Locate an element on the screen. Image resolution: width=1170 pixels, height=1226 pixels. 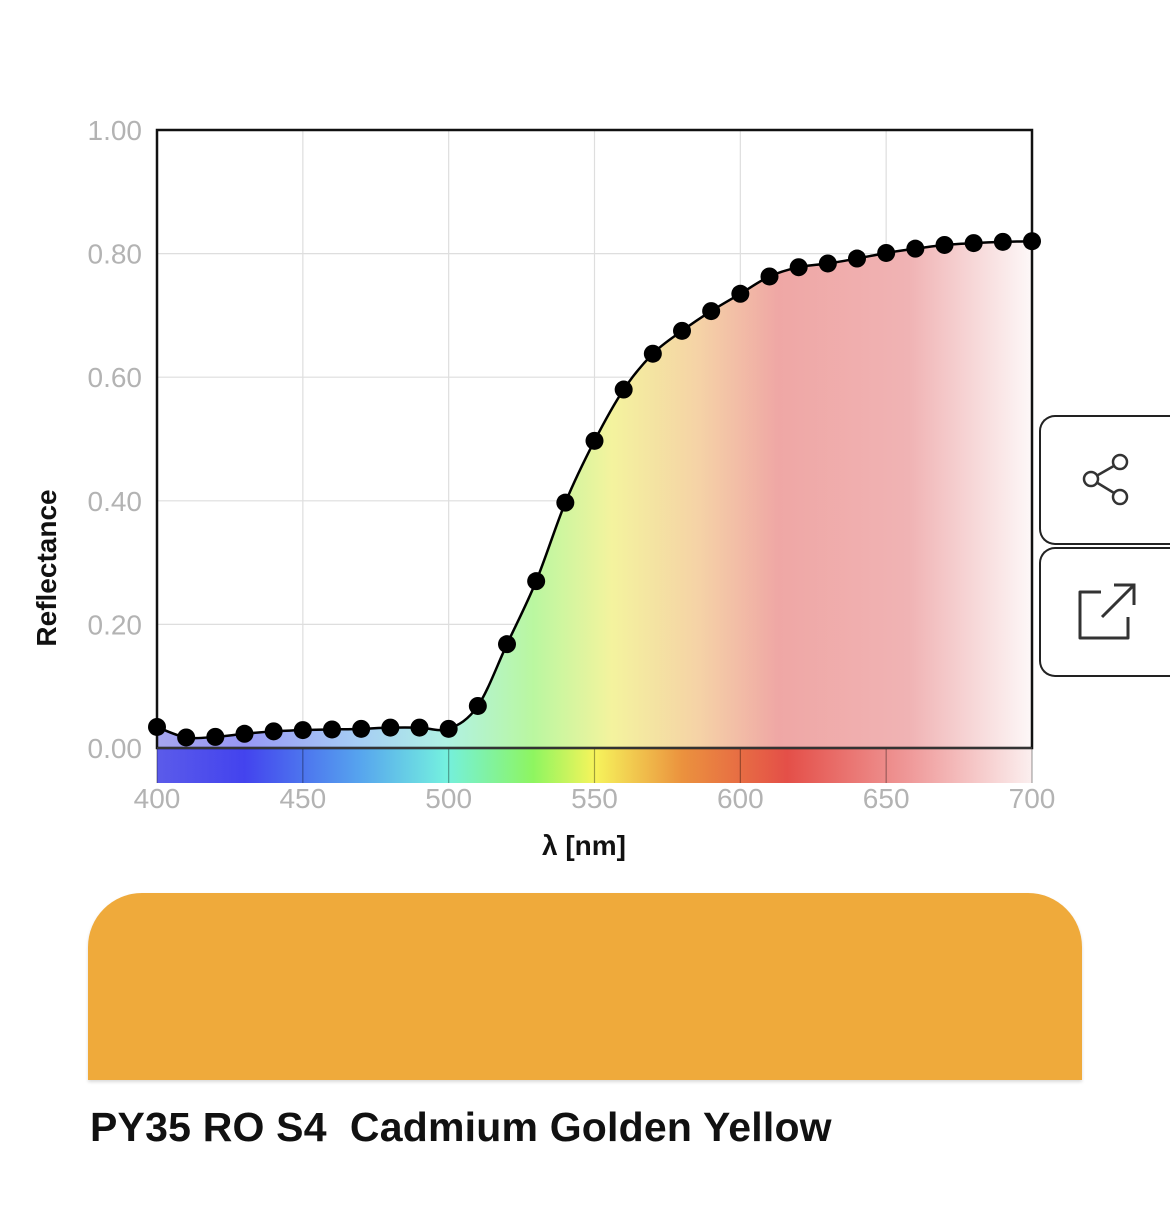
x-tick-label: 700 is located at coordinates (1032, 798).